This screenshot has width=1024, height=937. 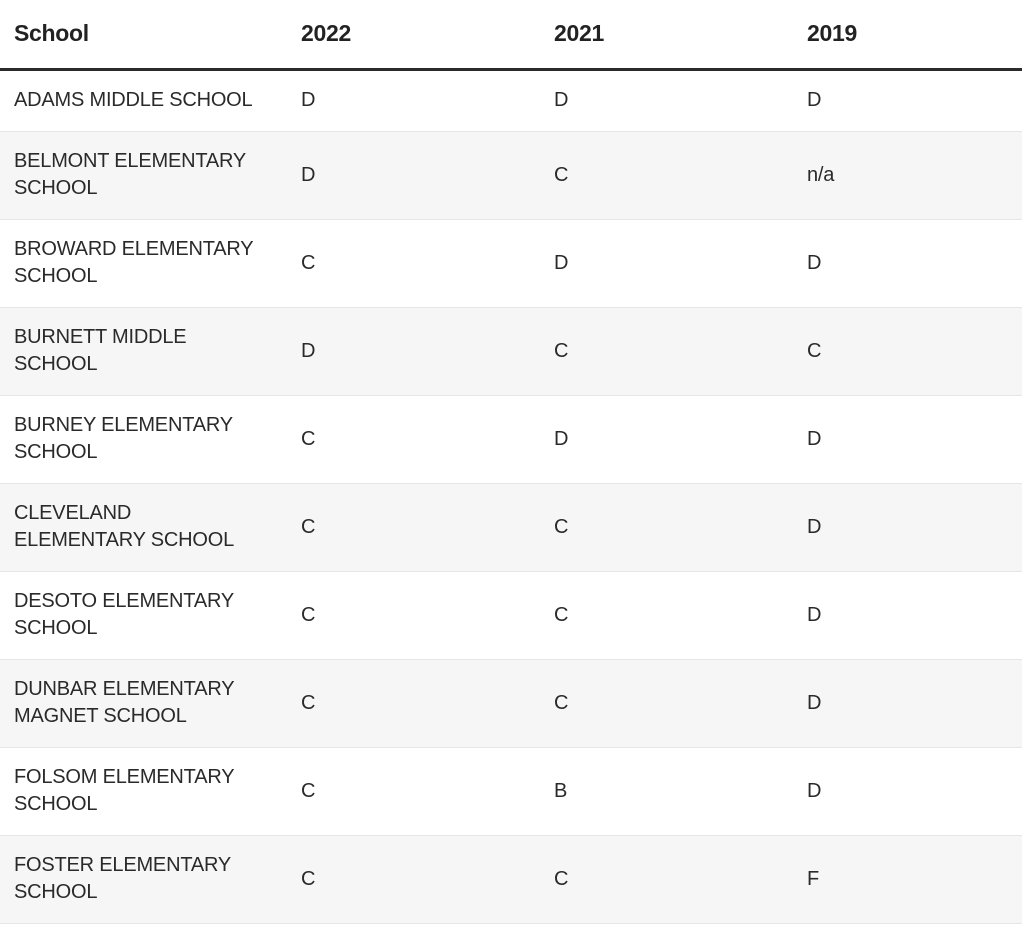 I want to click on school-cell: BELMONT ELEMENTARY SCHOOL, so click(x=150, y=175).